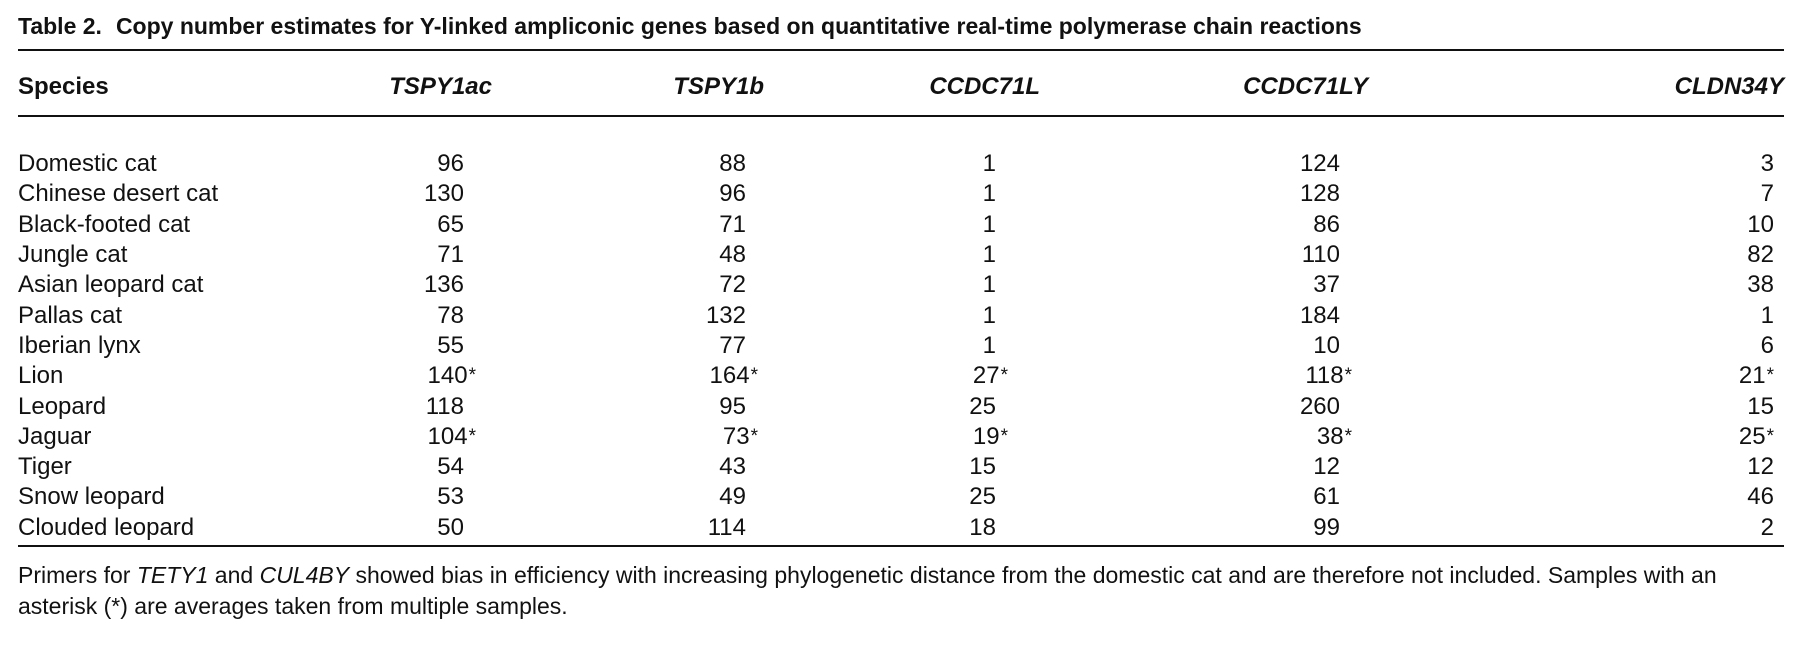  Describe the element at coordinates (79, 345) in the screenshot. I see `species-cell: Iberian lynx` at that location.